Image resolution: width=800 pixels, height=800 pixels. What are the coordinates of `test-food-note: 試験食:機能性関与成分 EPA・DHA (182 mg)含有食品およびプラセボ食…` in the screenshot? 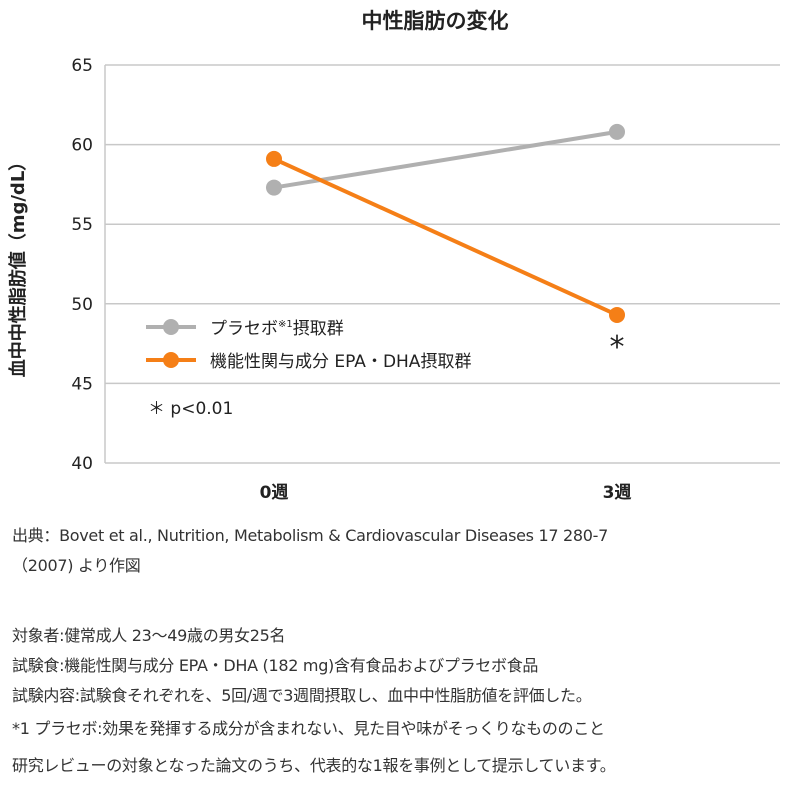 It's located at (275, 665).